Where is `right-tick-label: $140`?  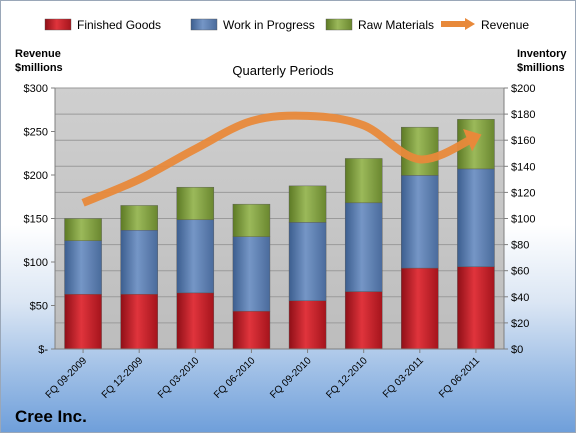
right-tick-label: $140 is located at coordinates (523, 167).